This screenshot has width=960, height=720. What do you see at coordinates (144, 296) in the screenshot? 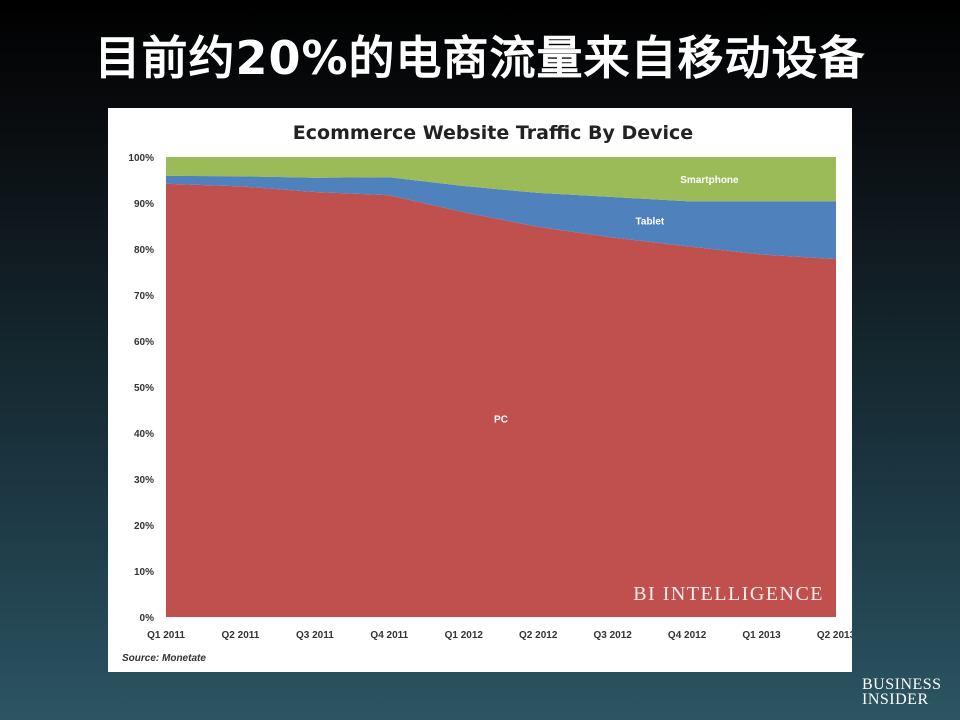
I see `y-tick-label: 70%` at bounding box center [144, 296].